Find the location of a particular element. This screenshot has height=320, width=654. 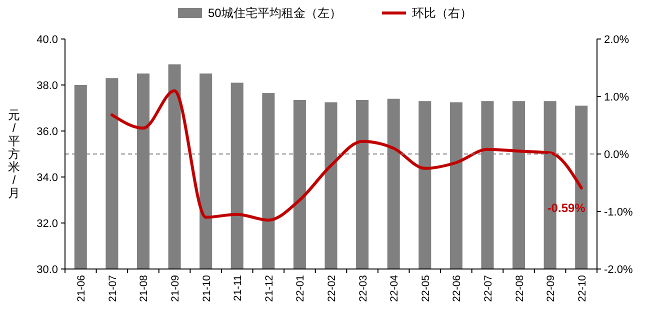

legend-label: 50城住宅平均租金（左） is located at coordinates (275, 13).